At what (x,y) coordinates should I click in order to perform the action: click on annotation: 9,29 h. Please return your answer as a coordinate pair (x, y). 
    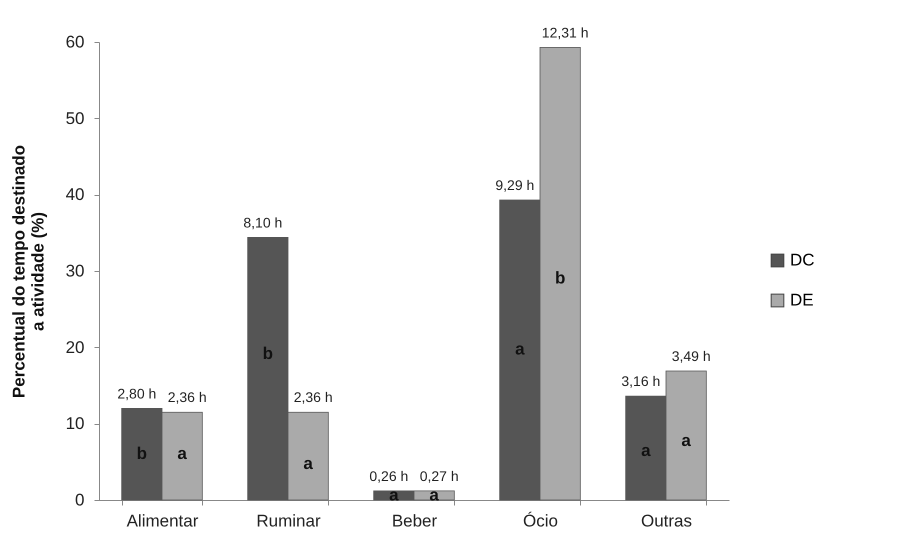
    Looking at the image, I should click on (514, 185).